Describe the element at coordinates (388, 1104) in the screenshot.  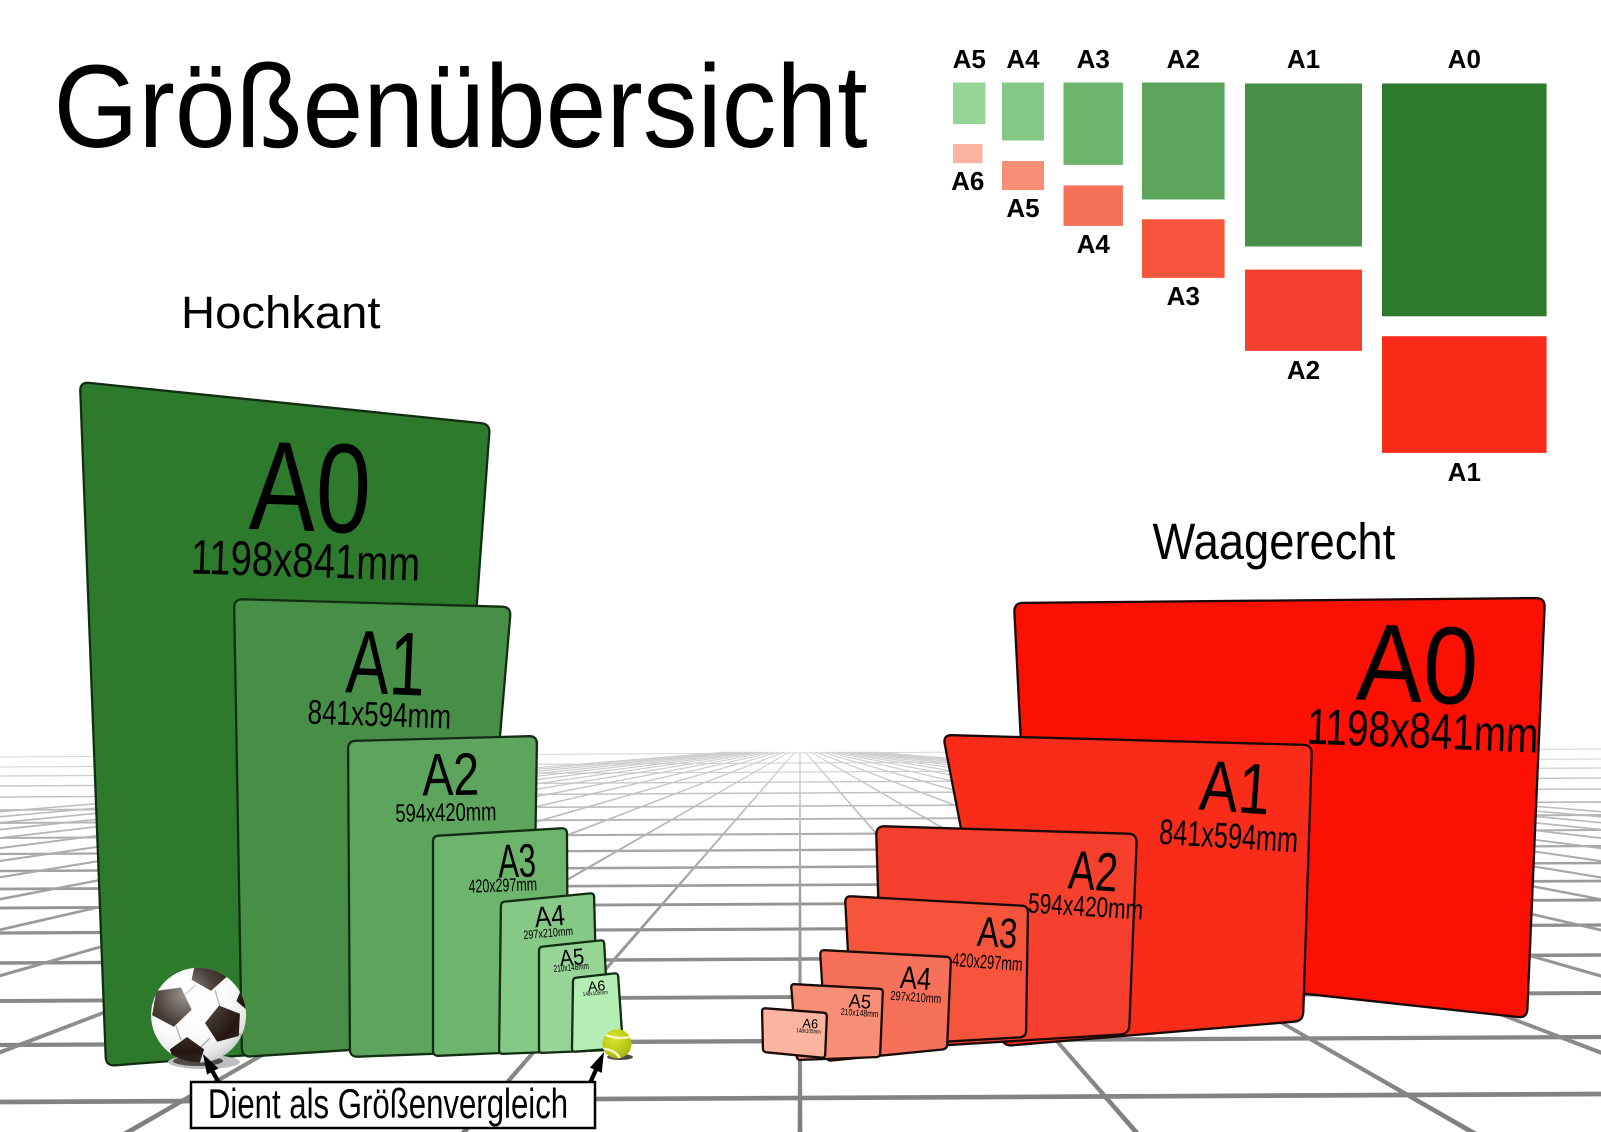
I see `svg-text: Dient als Größenvergleich` at that location.